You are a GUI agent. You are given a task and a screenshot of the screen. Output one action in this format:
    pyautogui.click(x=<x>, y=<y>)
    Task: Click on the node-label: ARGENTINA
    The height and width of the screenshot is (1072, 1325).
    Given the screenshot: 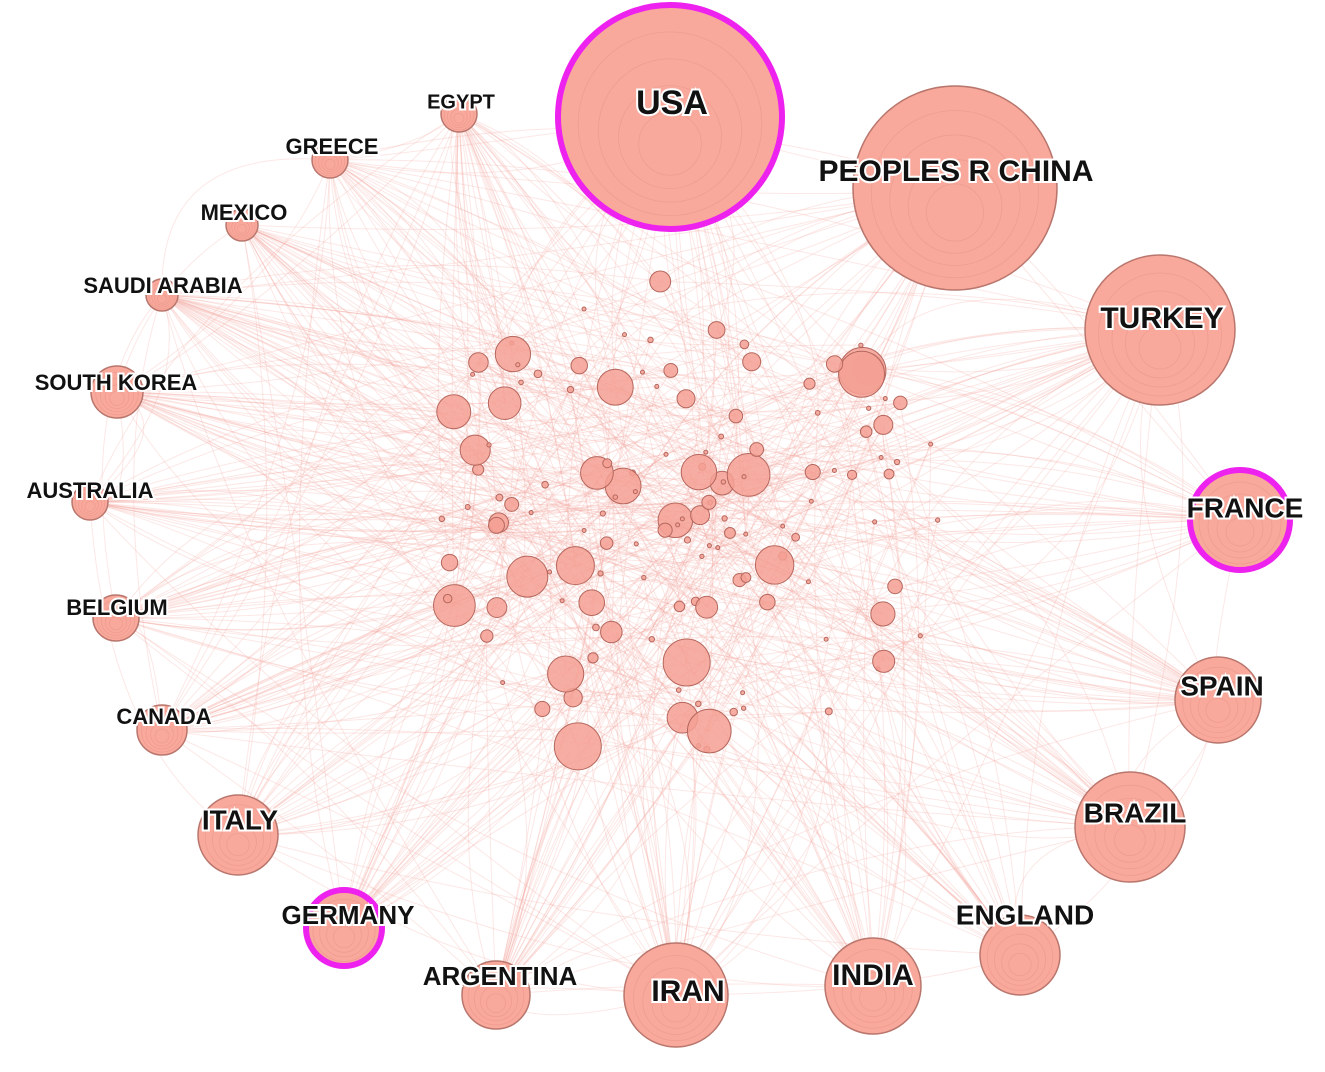 What is the action you would take?
    pyautogui.click(x=500, y=976)
    